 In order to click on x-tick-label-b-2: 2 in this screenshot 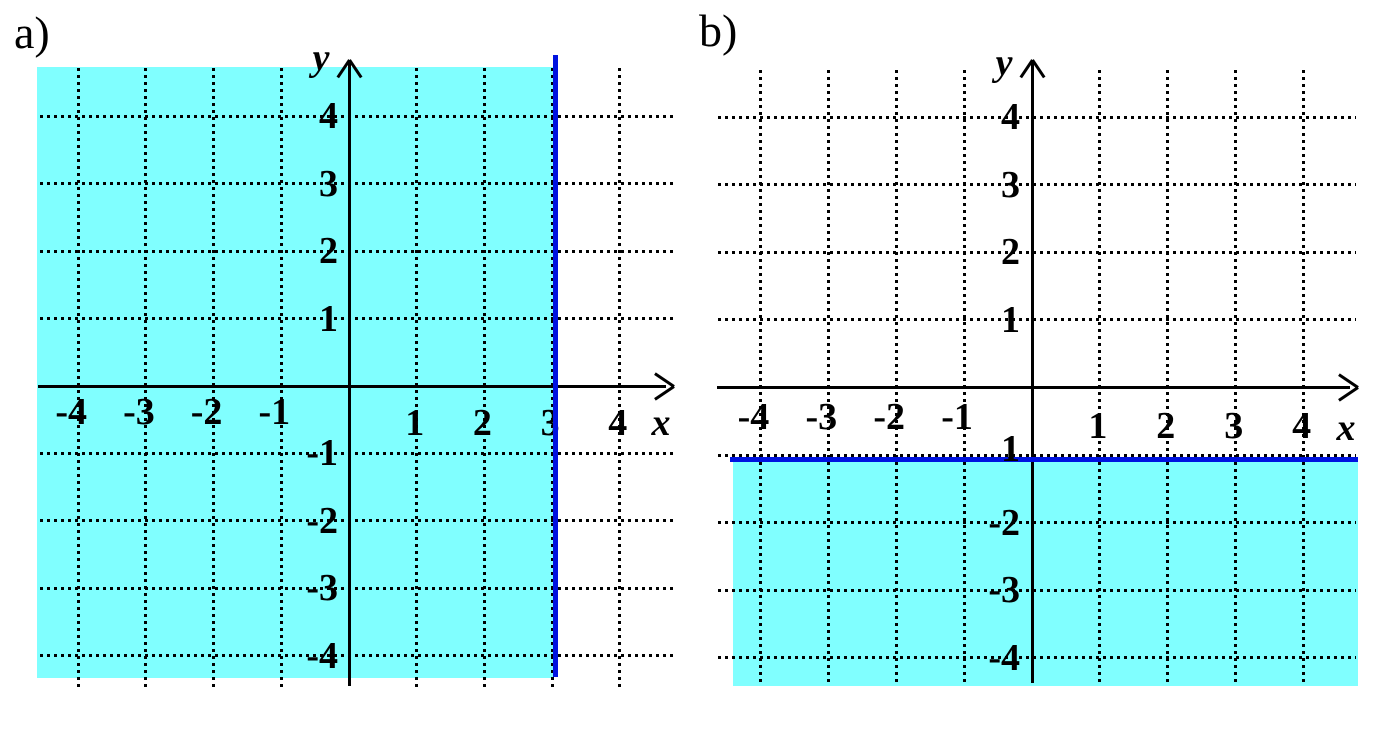, I will do `click(1166, 426)`.